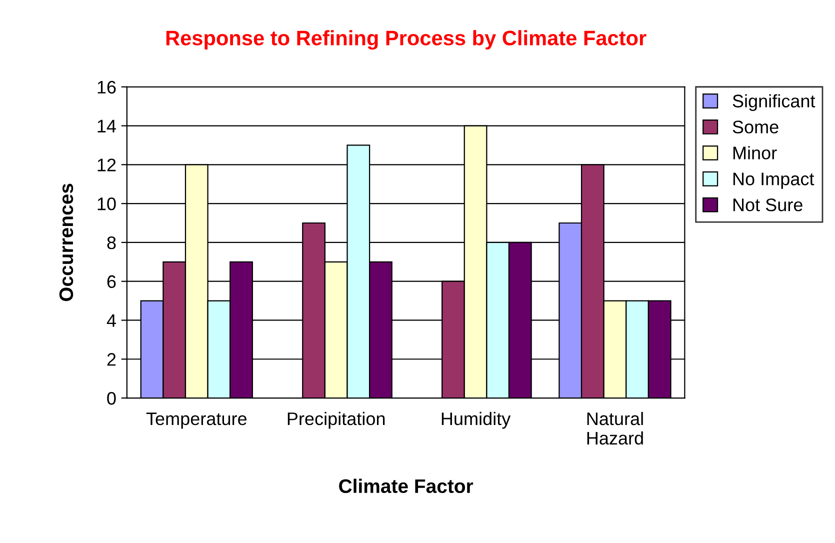 The height and width of the screenshot is (543, 835). Describe the element at coordinates (406, 40) in the screenshot. I see `chart-title: Response to Refining Process by Climate Factor` at that location.